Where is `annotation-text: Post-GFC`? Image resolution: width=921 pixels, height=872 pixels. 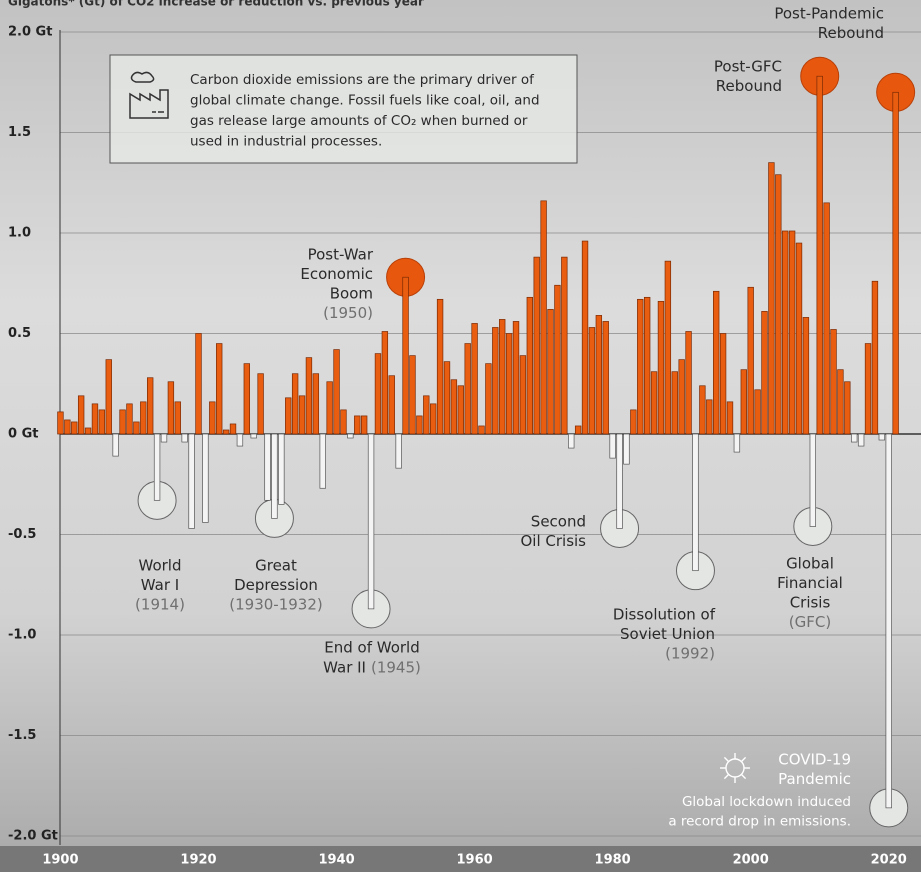 annotation-text: Post-GFC is located at coordinates (748, 67).